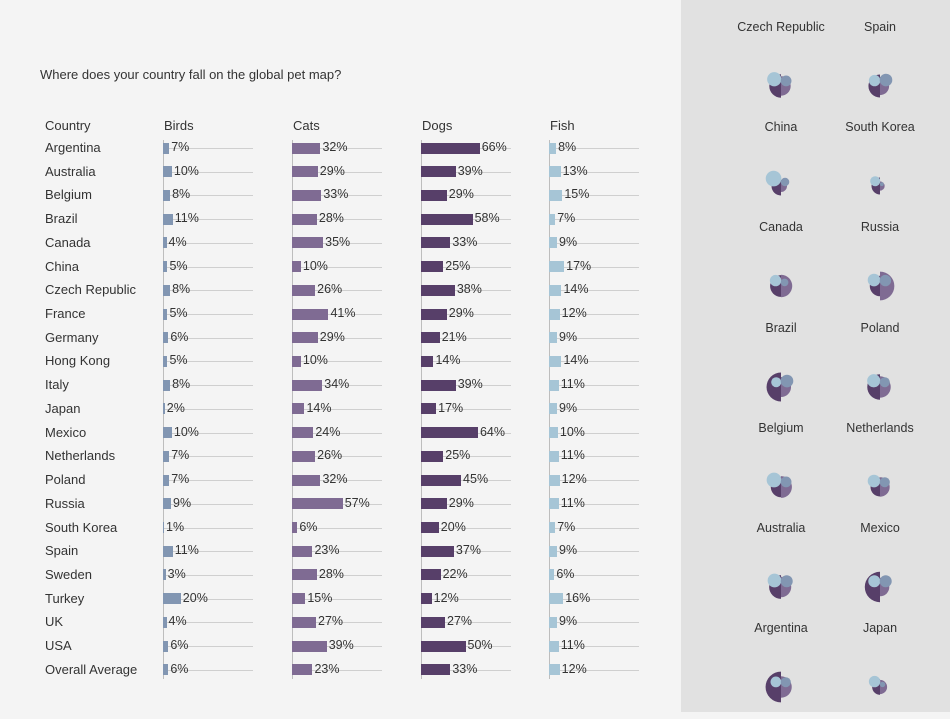  Describe the element at coordinates (343, 313) in the screenshot. I see `cats-value-label: 41%` at that location.